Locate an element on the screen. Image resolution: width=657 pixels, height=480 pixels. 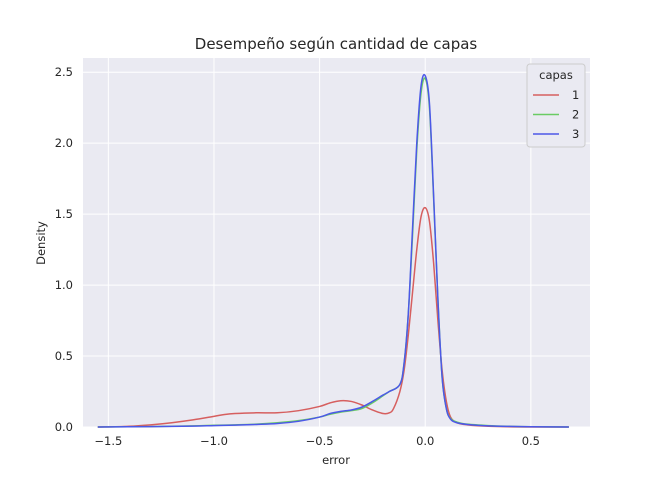
legend-box is located at coordinates (556, 105).